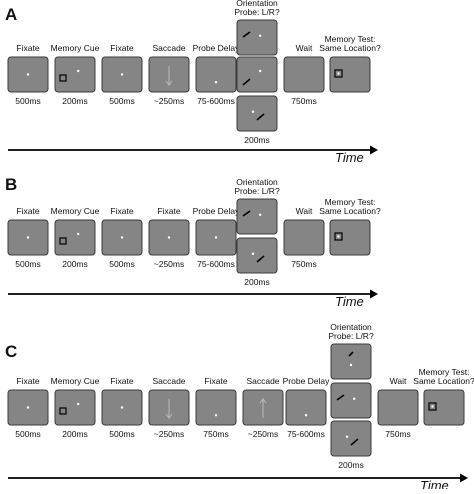 This screenshot has height=494, width=474. Describe the element at coordinates (11, 14) in the screenshot. I see `panel-letter: A` at that location.